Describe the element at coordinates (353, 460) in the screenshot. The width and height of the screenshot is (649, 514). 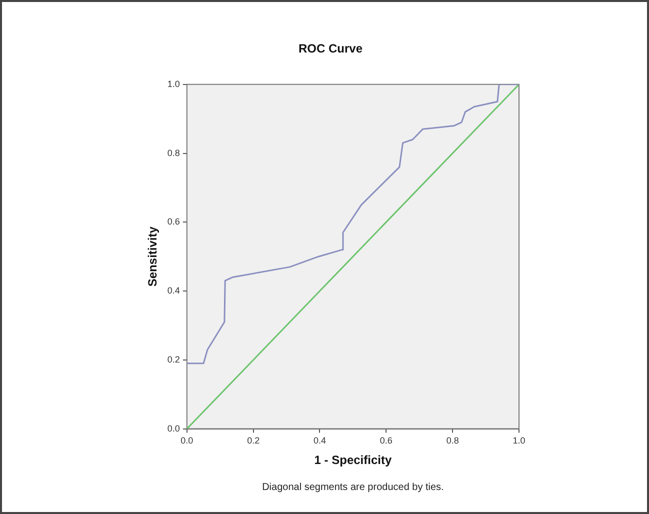
I see `x-axis-title: 1 - Specificity` at that location.